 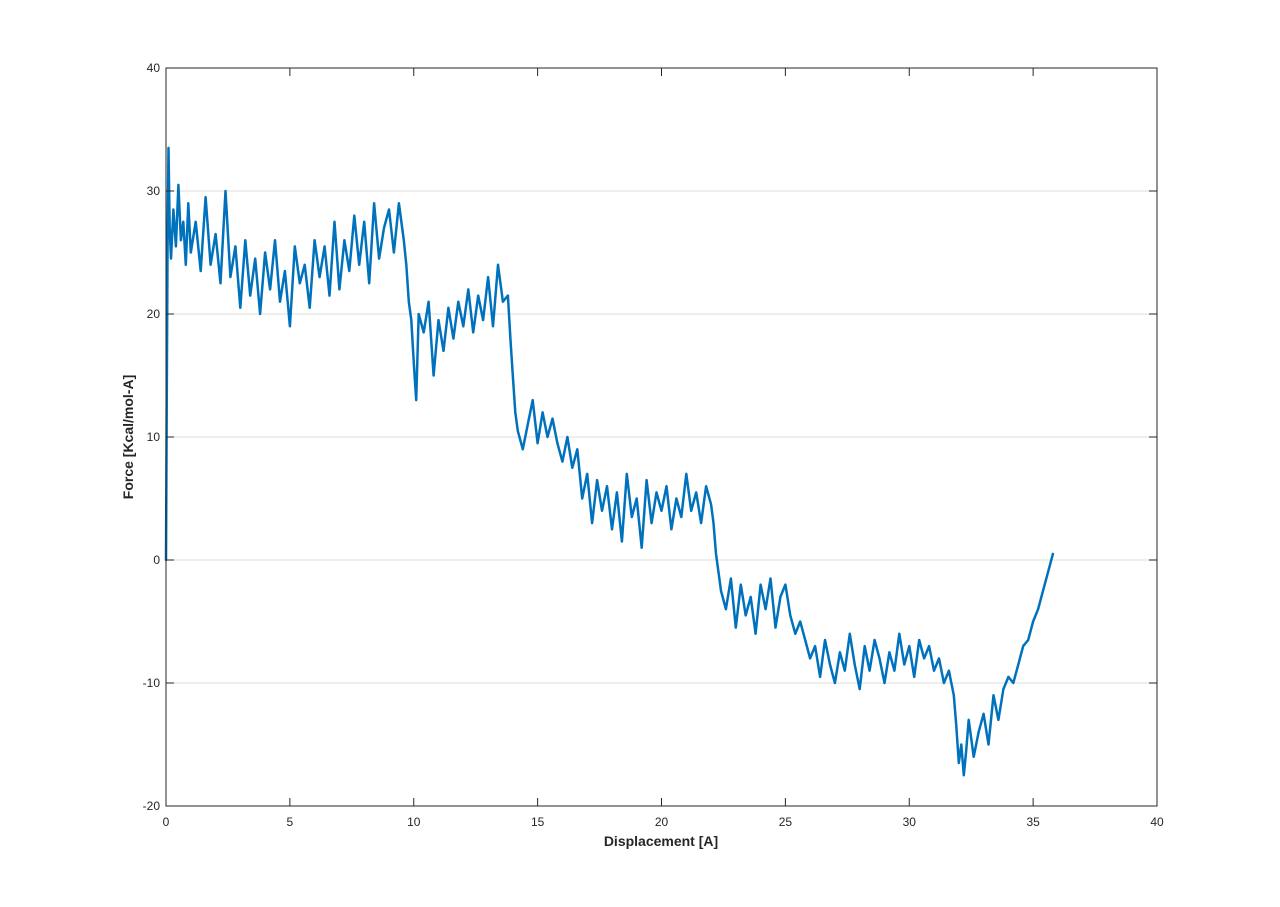 I want to click on x-tick-label: 40, so click(x=1157, y=822).